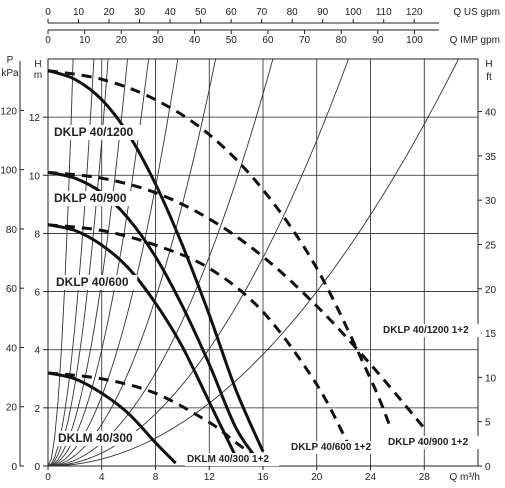 The width and height of the screenshot is (505, 488). I want to click on y-ft-unit-bottom: ft, so click(489, 77).